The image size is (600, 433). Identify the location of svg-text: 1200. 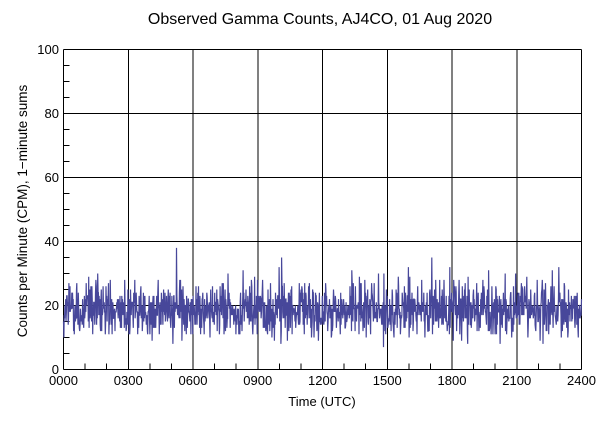
(322, 380).